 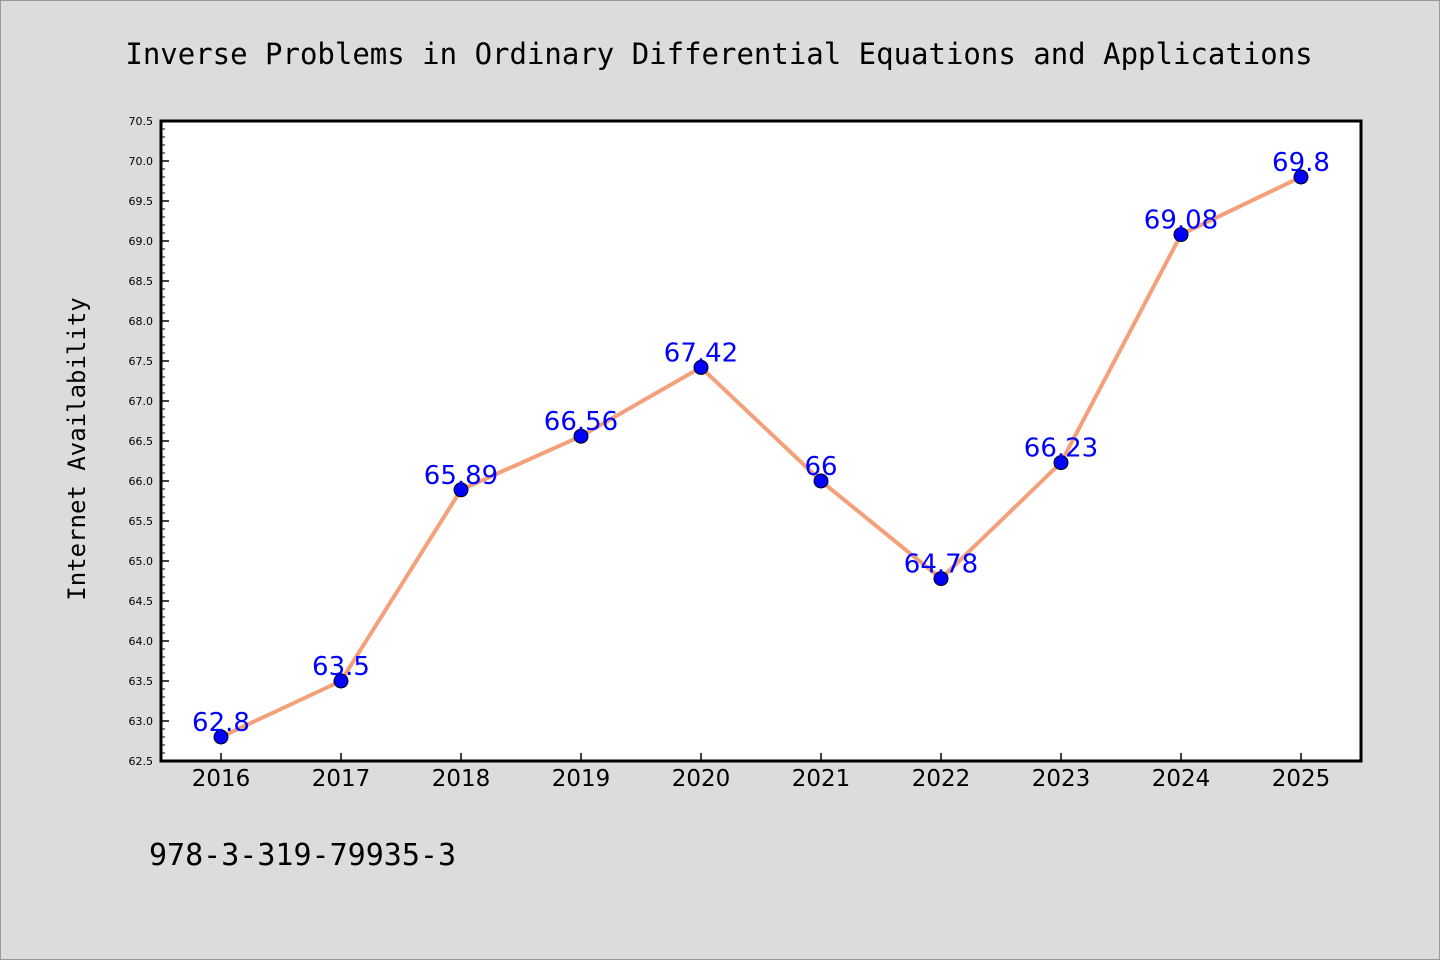 What do you see at coordinates (141, 321) in the screenshot?
I see `y-tick-label: 68.0` at bounding box center [141, 321].